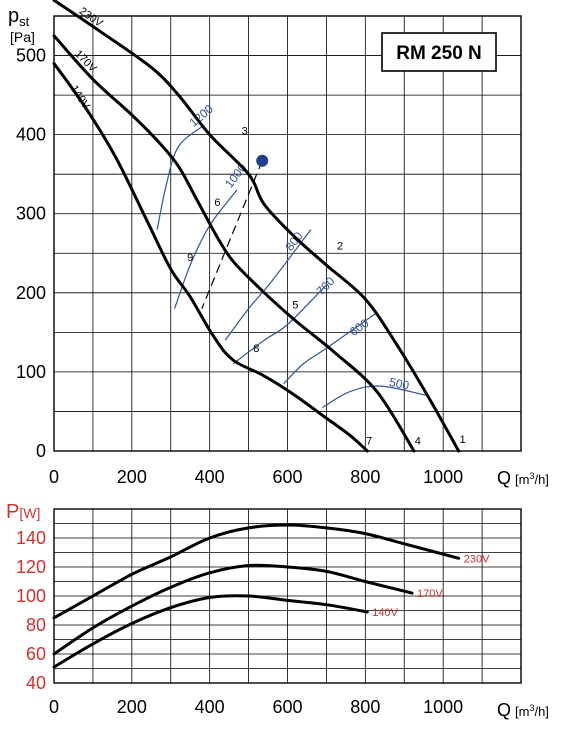 The width and height of the screenshot is (576, 735). Describe the element at coordinates (532, 479) in the screenshot. I see `flow-axis-unit-top: [m3/h]` at that location.